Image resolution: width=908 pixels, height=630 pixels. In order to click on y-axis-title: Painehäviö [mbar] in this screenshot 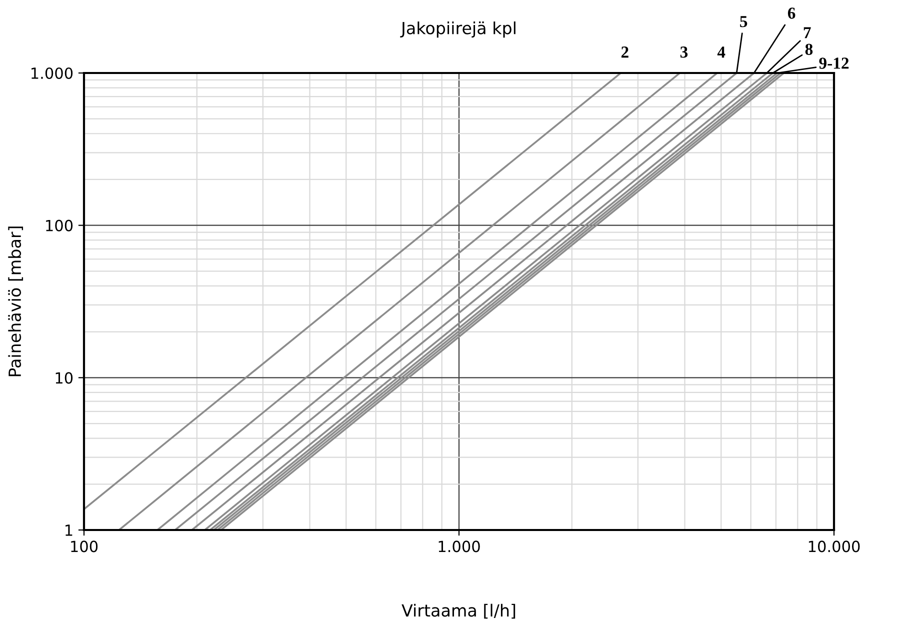, I will do `click(16, 301)`.